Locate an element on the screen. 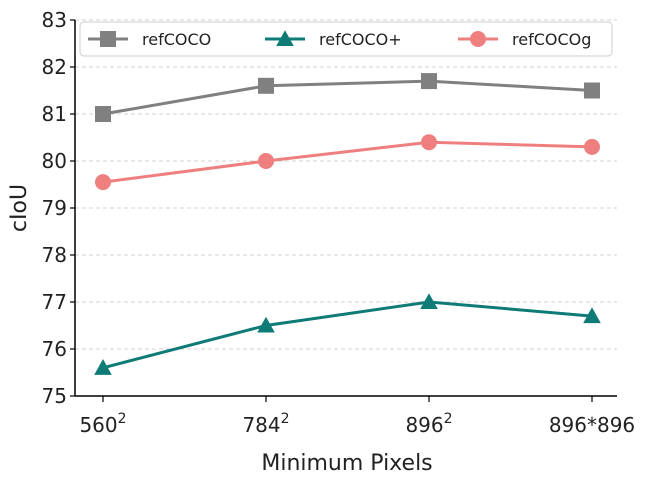 The image size is (657, 479). y-axis-title: cIoU is located at coordinates (19, 208).